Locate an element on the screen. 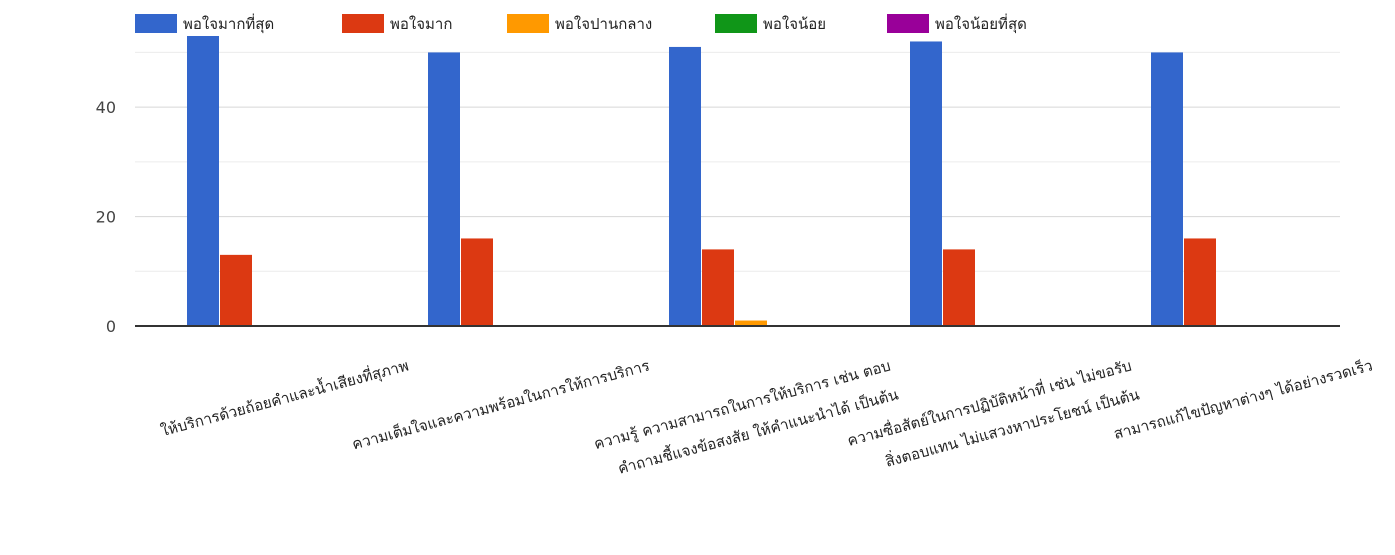 The width and height of the screenshot is (1395, 555). legend-item: พอใจมากที่สุด is located at coordinates (204, 23).